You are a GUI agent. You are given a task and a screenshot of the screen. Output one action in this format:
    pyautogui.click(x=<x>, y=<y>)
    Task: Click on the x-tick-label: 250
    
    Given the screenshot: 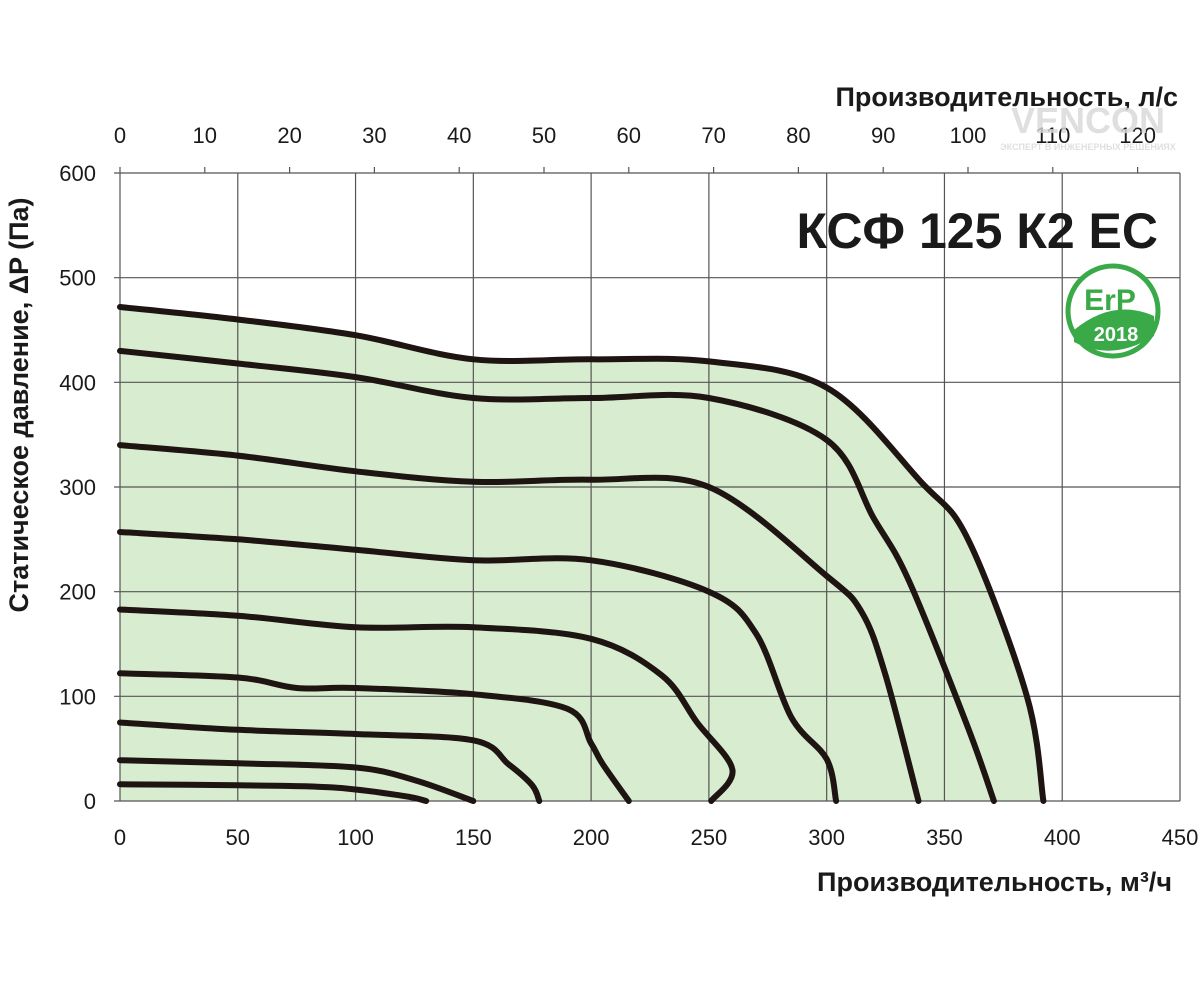 What is the action you would take?
    pyautogui.click(x=709, y=837)
    